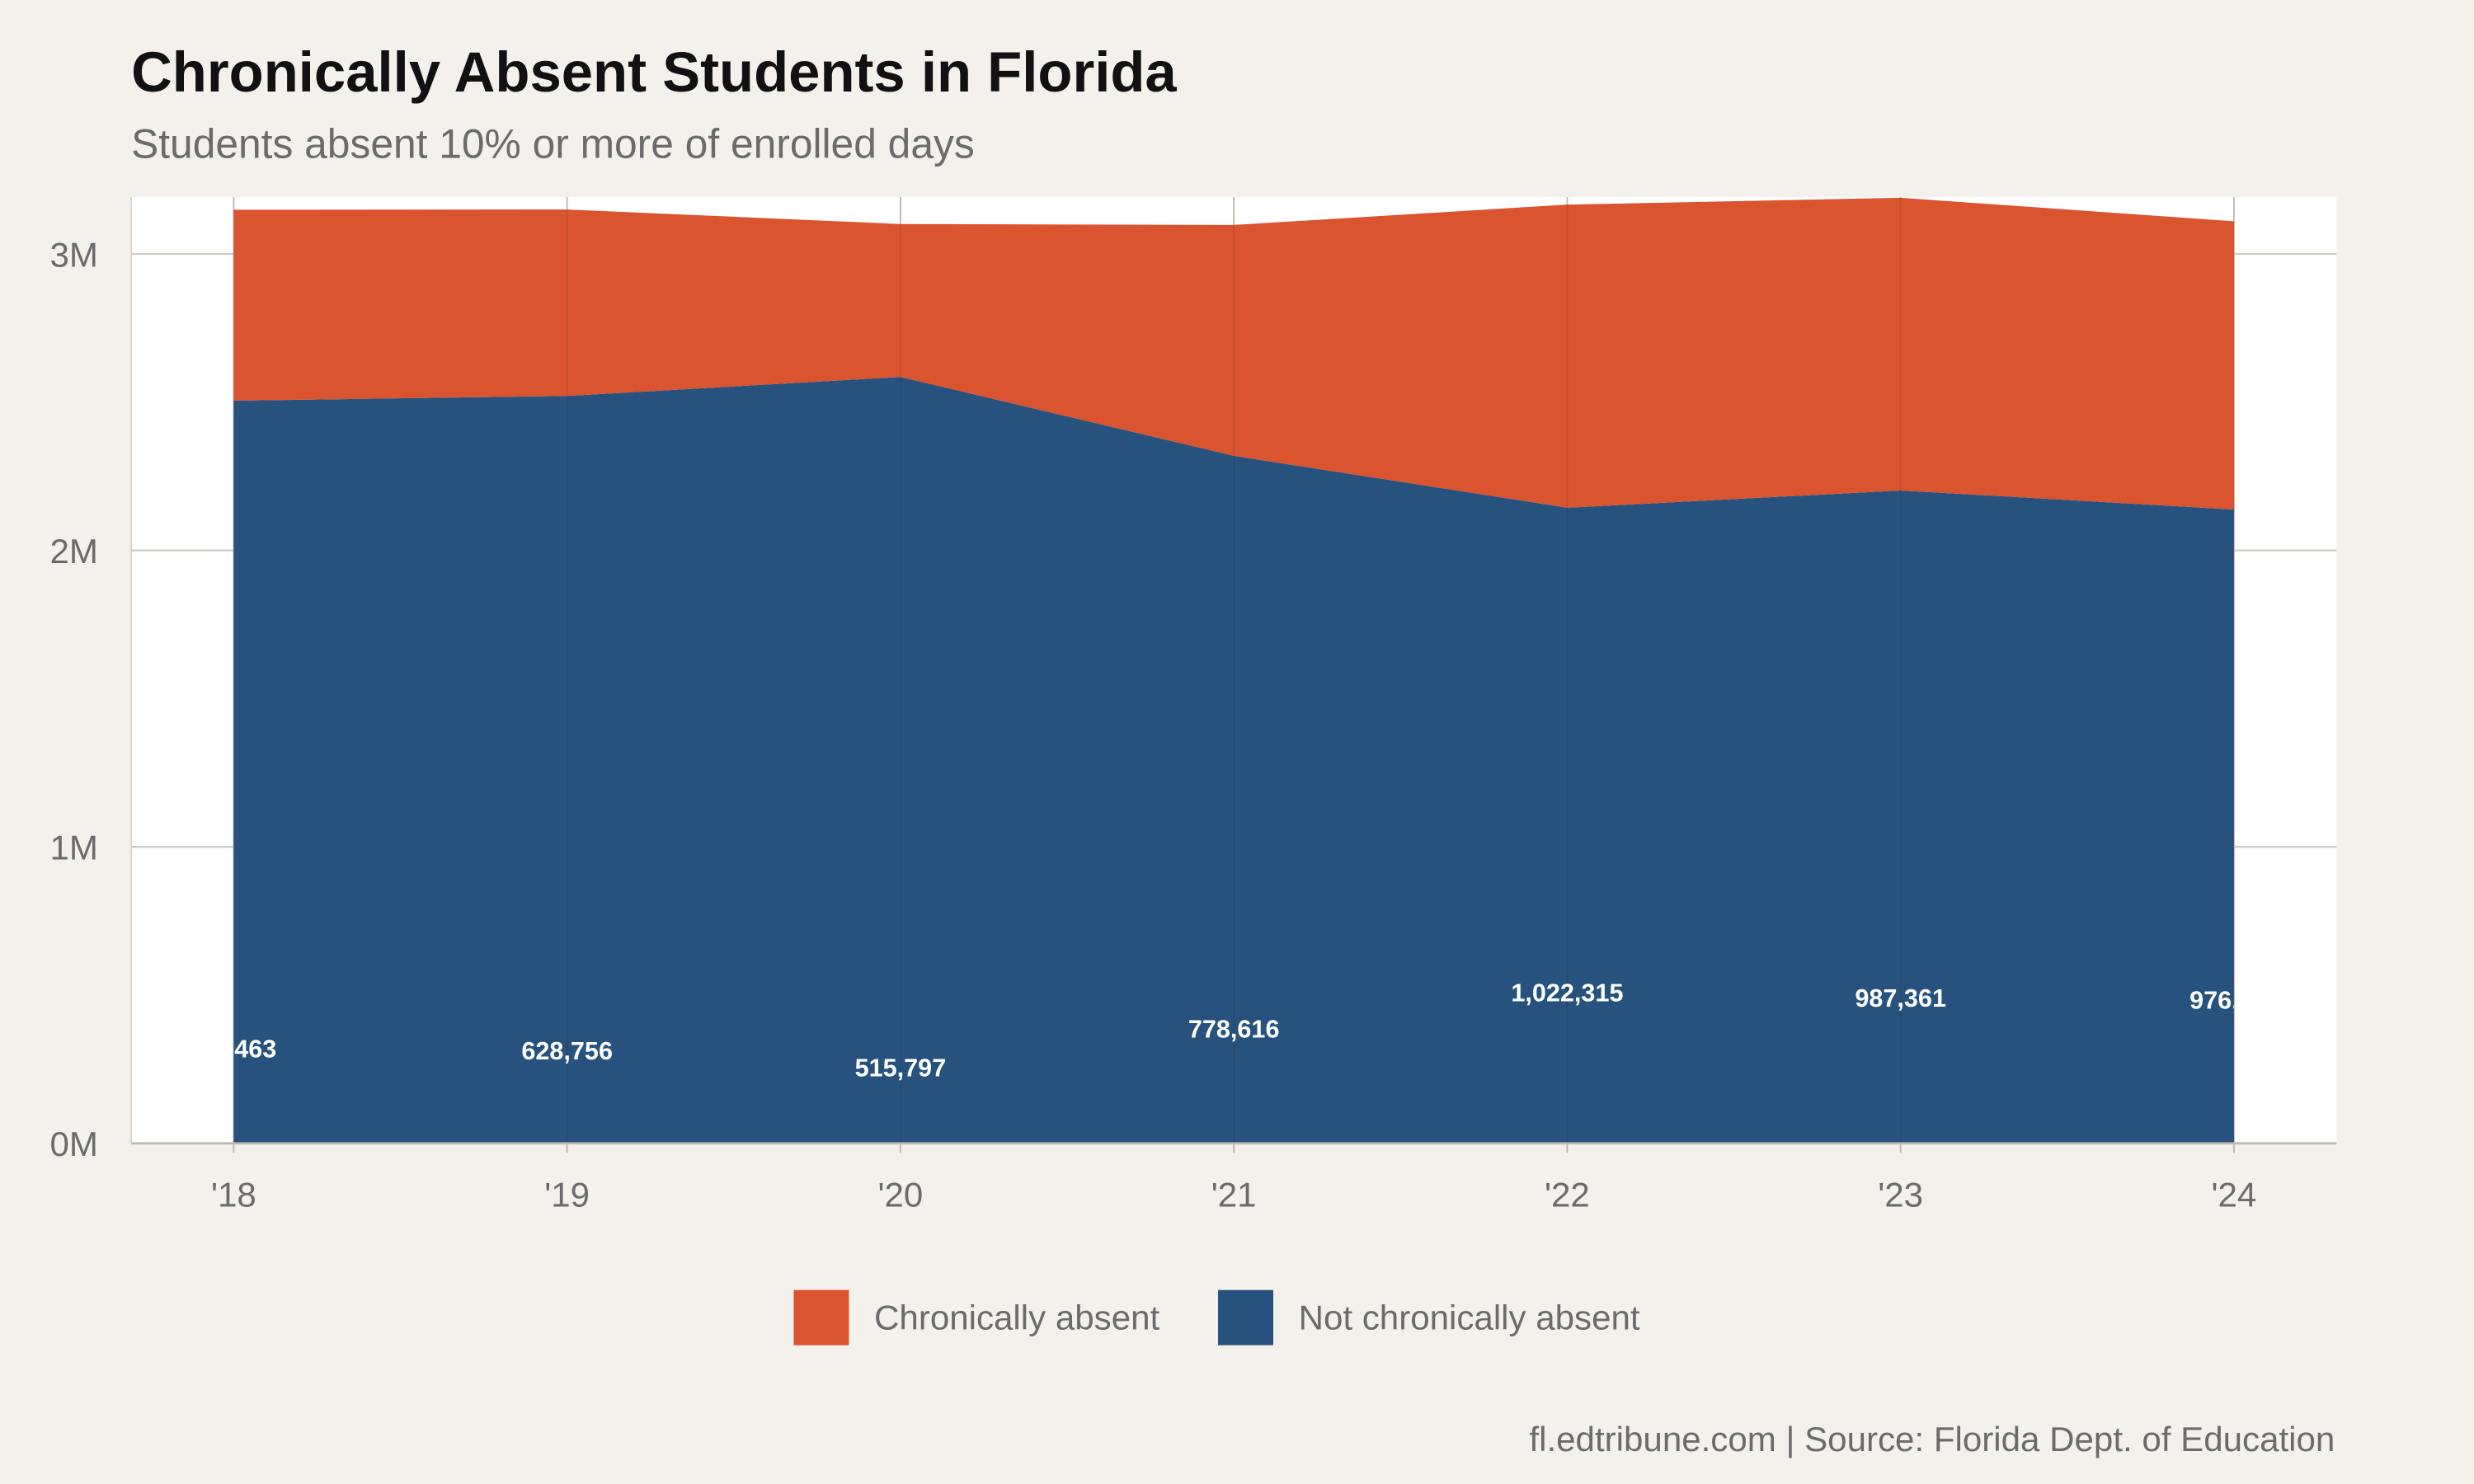 The width and height of the screenshot is (2474, 1484). I want to click on chart-title: Chronically Absent Students in Florida, so click(654, 72).